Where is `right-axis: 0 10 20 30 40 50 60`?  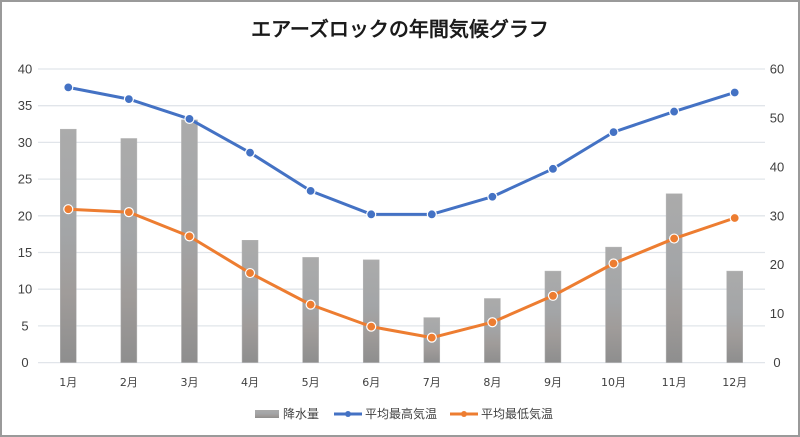 right-axis: 0 10 20 30 40 50 60 is located at coordinates (777, 216).